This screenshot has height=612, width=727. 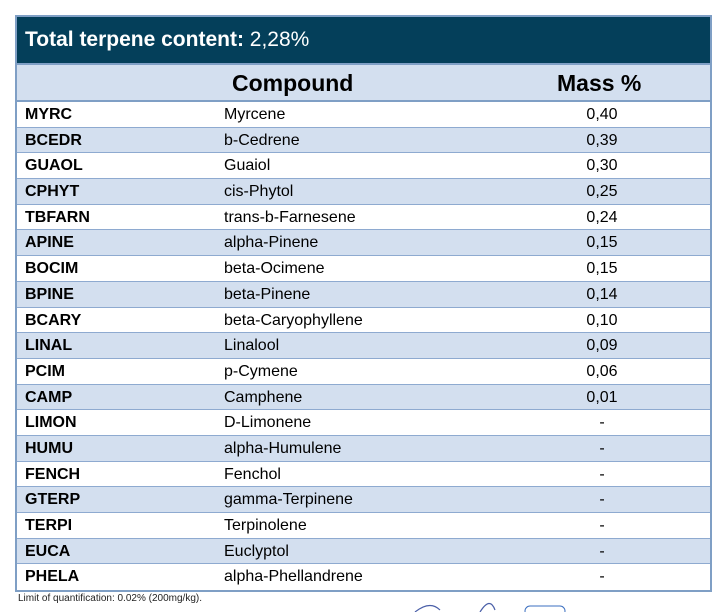 I want to click on compound-name: beta-Pinene, so click(x=267, y=294).